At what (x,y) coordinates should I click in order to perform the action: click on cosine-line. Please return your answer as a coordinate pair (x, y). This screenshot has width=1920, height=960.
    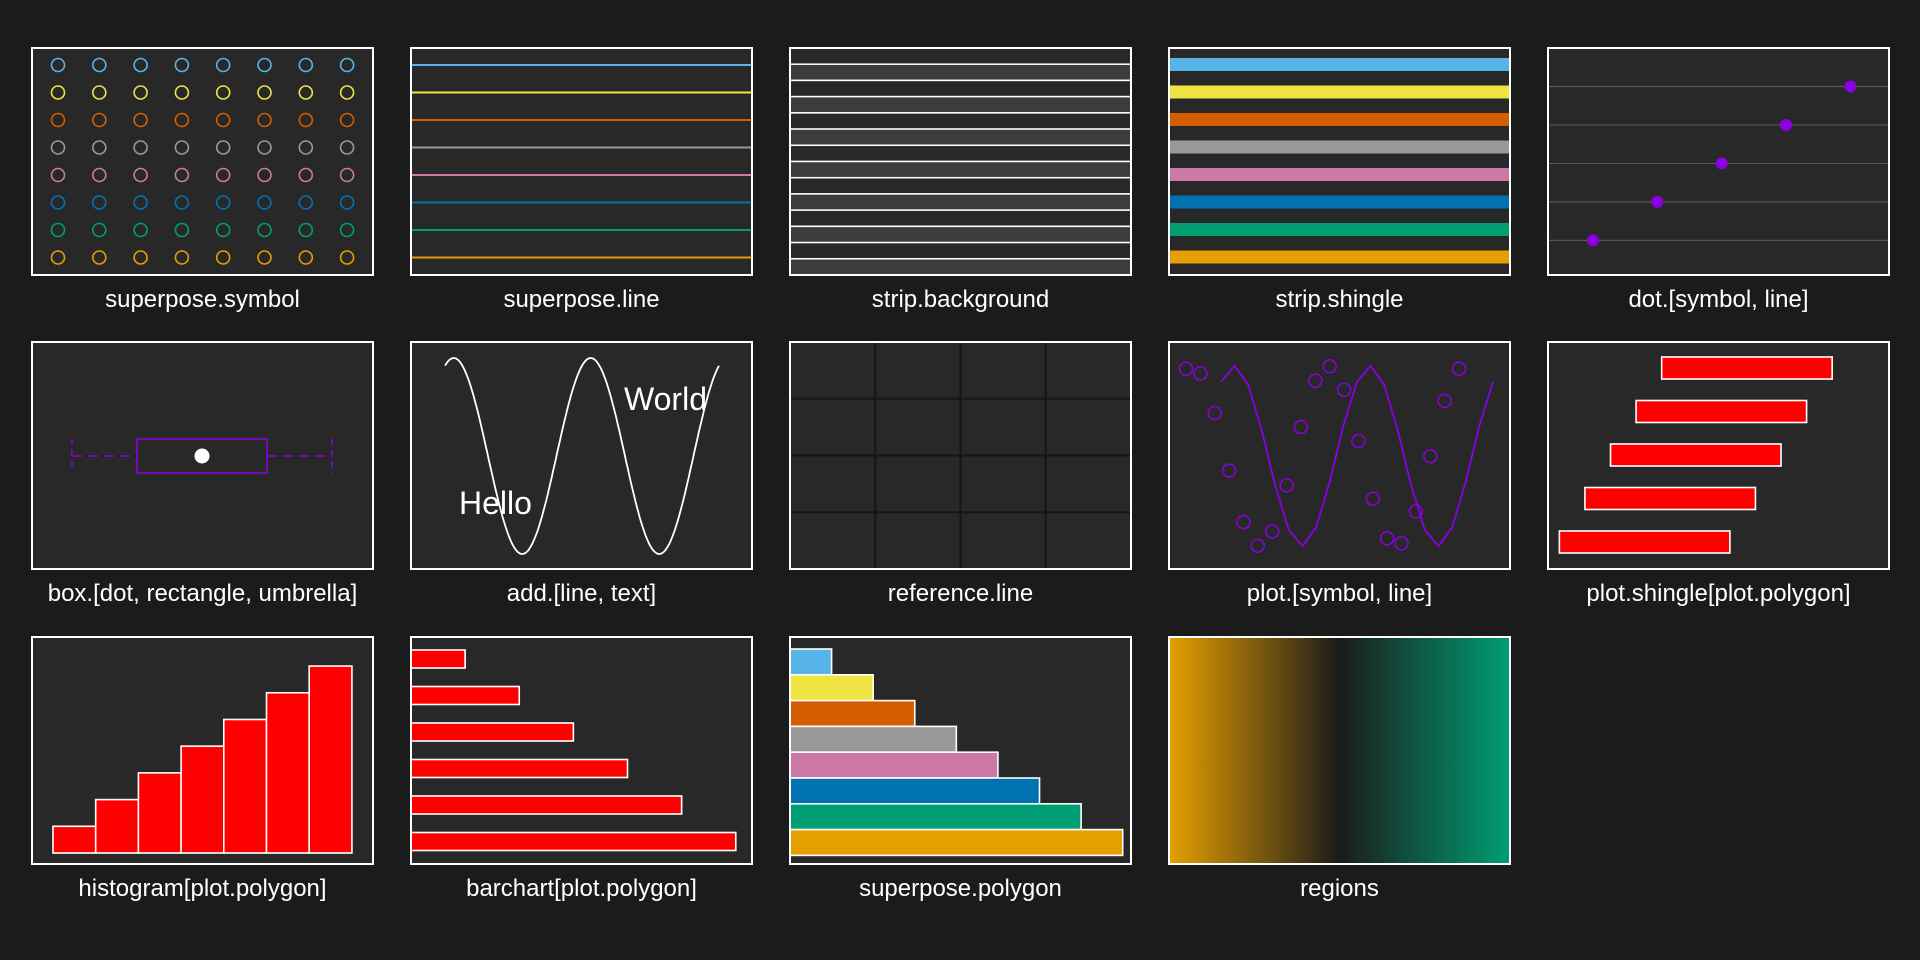
    Looking at the image, I should click on (582, 456).